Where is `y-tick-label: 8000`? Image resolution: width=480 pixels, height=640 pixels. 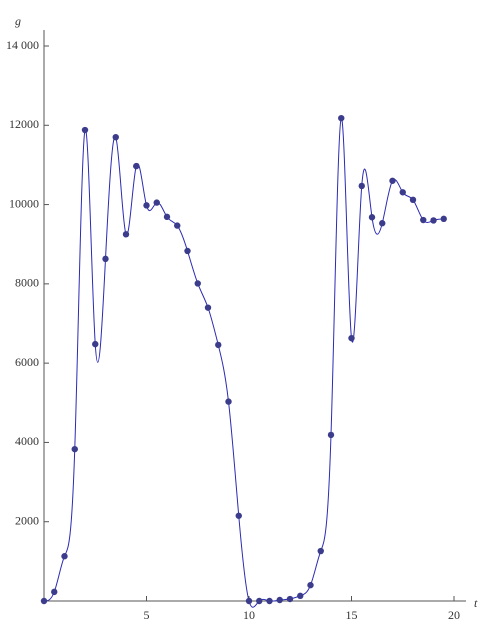
y-tick-label: 8000 is located at coordinates (27, 283).